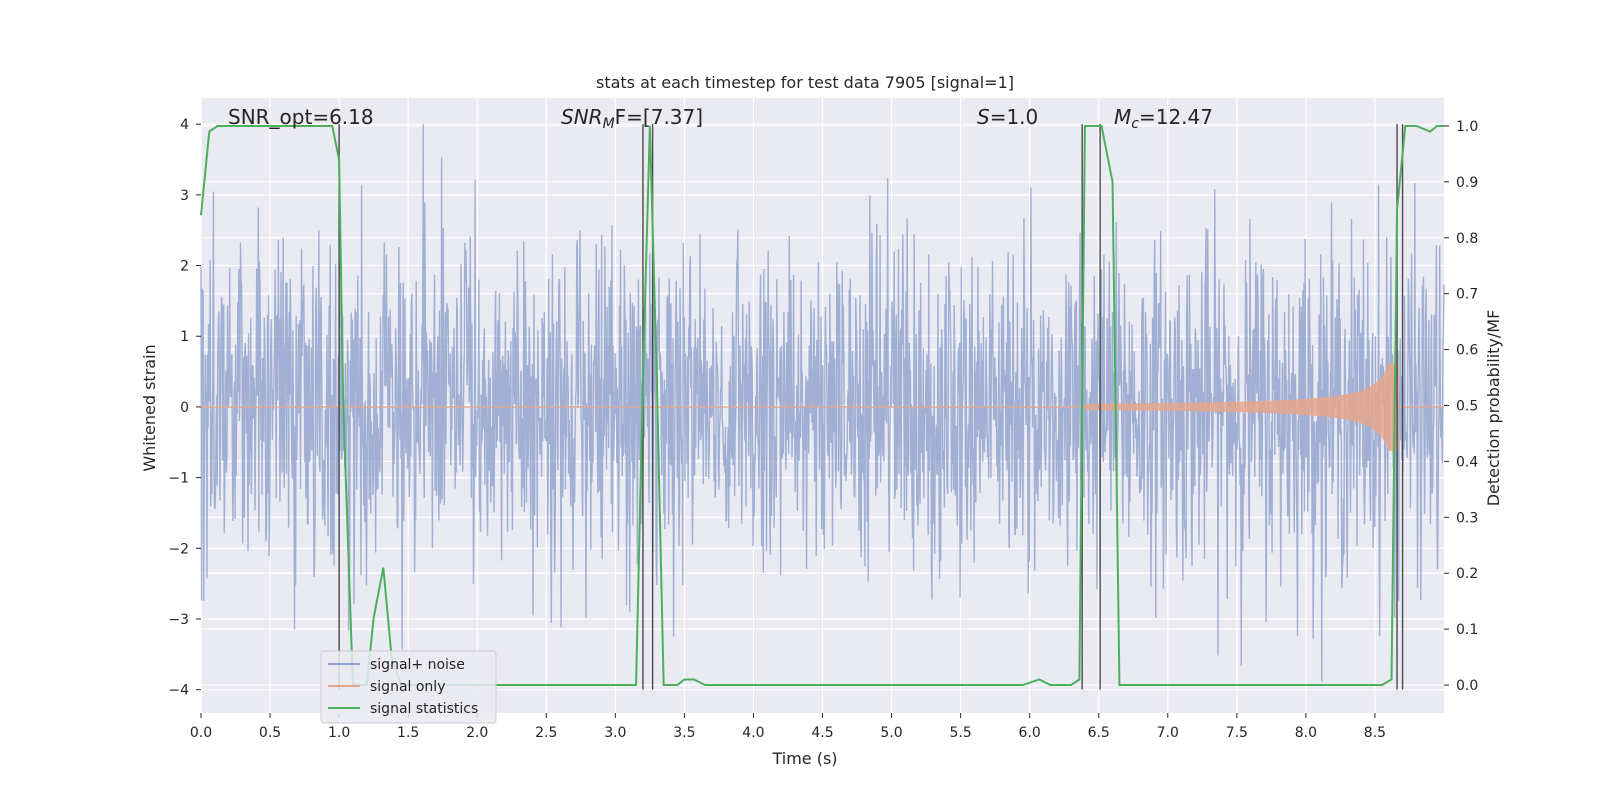 The width and height of the screenshot is (1600, 804). What do you see at coordinates (184, 125) in the screenshot?
I see `yl-tick-label-8: 4` at bounding box center [184, 125].